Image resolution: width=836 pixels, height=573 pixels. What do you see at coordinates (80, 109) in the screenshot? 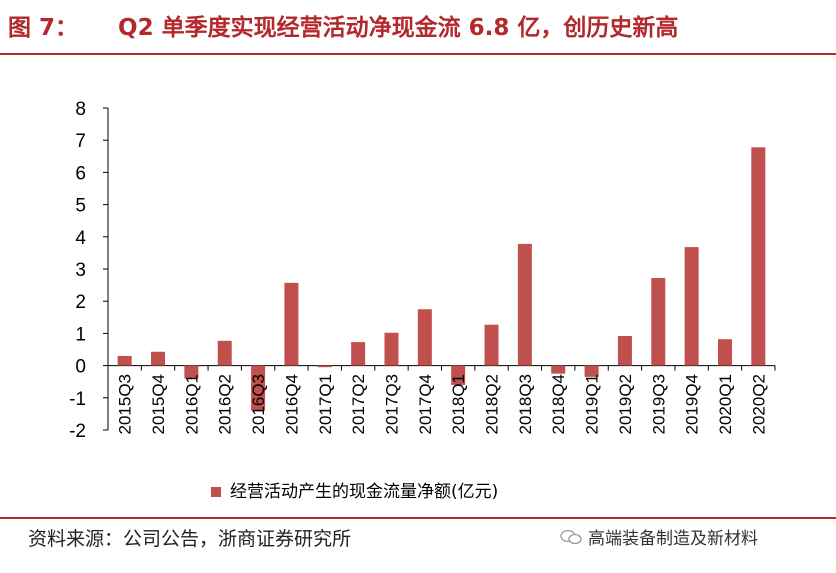
I see `y-tick-label: 8` at bounding box center [80, 109].